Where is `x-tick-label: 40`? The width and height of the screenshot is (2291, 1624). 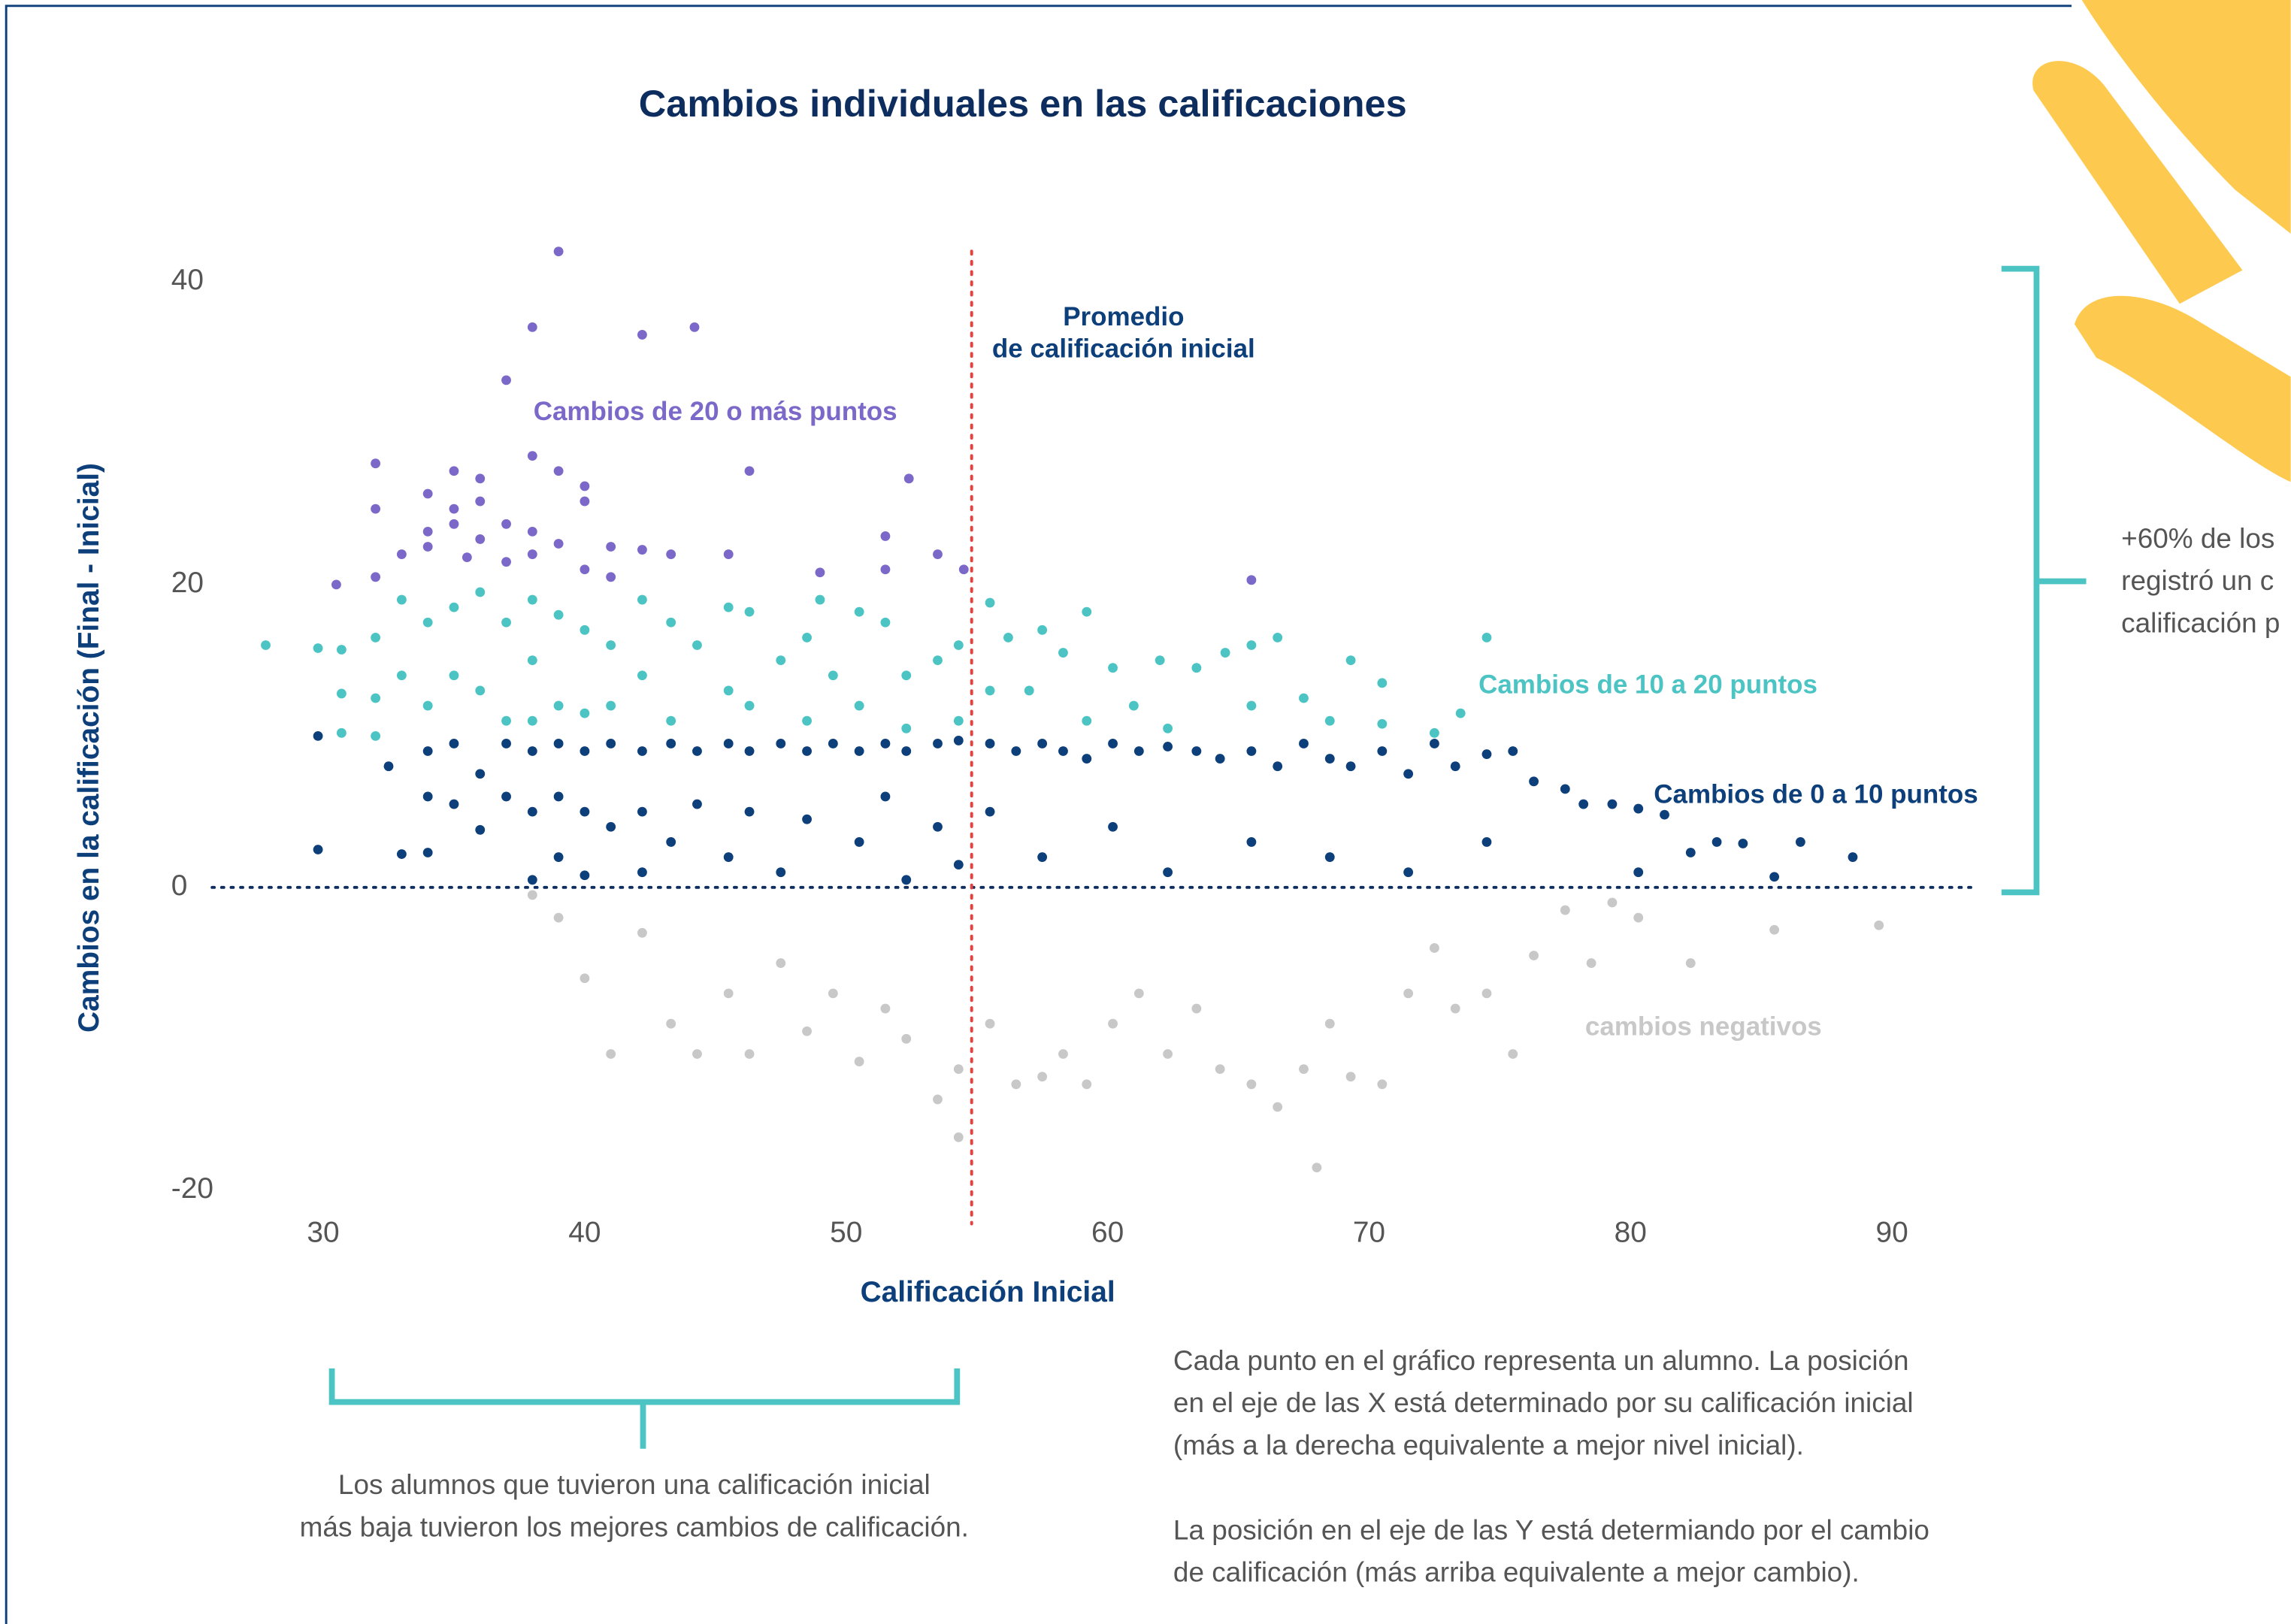
x-tick-label: 40 is located at coordinates (584, 1232).